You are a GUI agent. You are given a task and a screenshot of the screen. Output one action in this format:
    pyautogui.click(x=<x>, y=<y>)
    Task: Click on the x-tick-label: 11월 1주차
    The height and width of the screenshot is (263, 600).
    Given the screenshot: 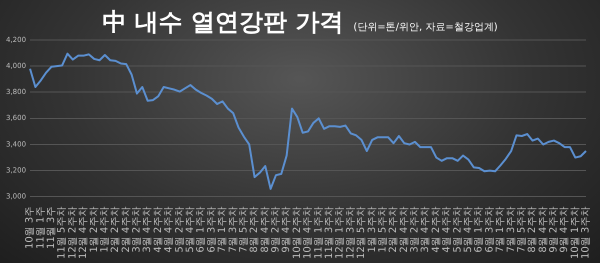 What is the action you would take?
    pyautogui.click(x=318, y=232)
    